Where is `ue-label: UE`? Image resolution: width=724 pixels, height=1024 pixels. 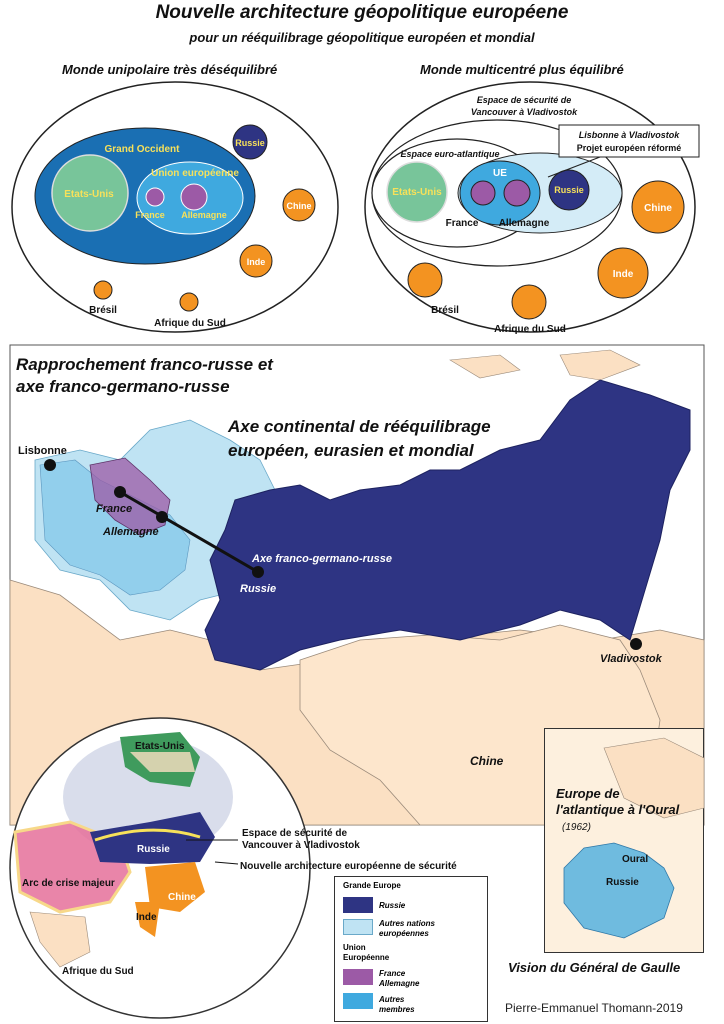
ue-label: UE is located at coordinates (500, 173).